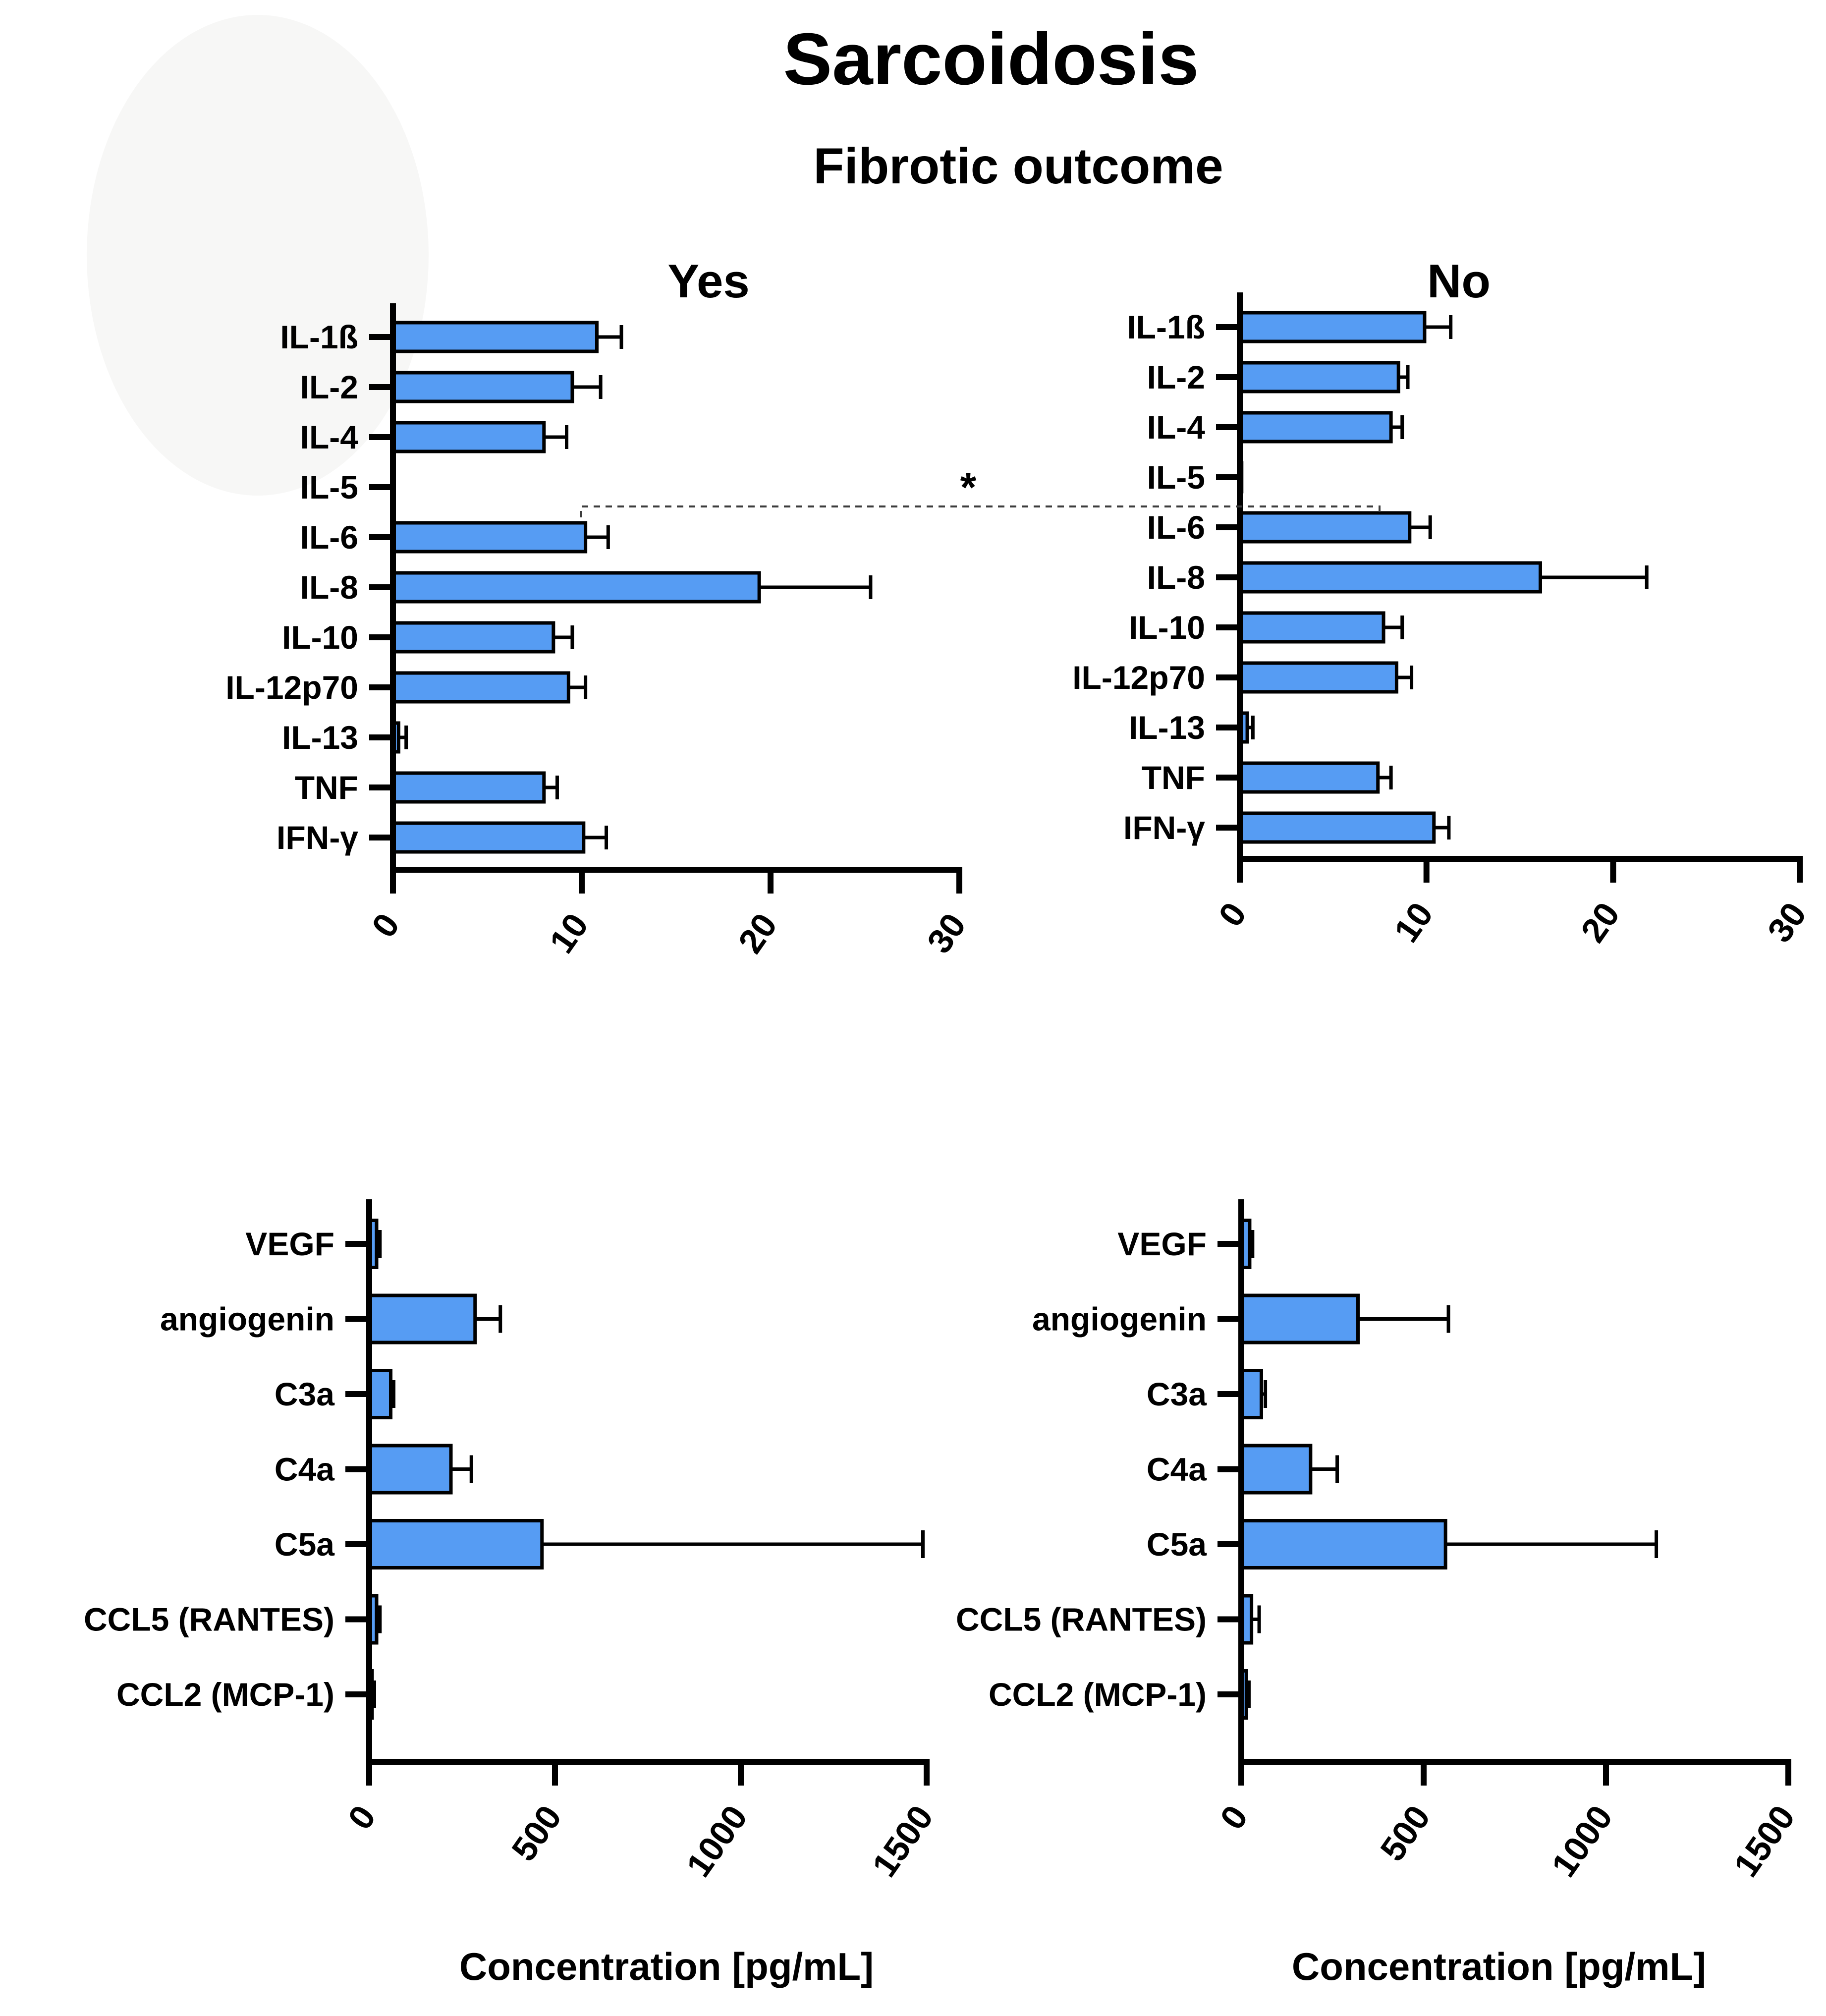 The image size is (1826, 2016). Describe the element at coordinates (666, 1966) in the screenshot. I see `xaxis-title-left: Concentration [pg/mL]` at that location.